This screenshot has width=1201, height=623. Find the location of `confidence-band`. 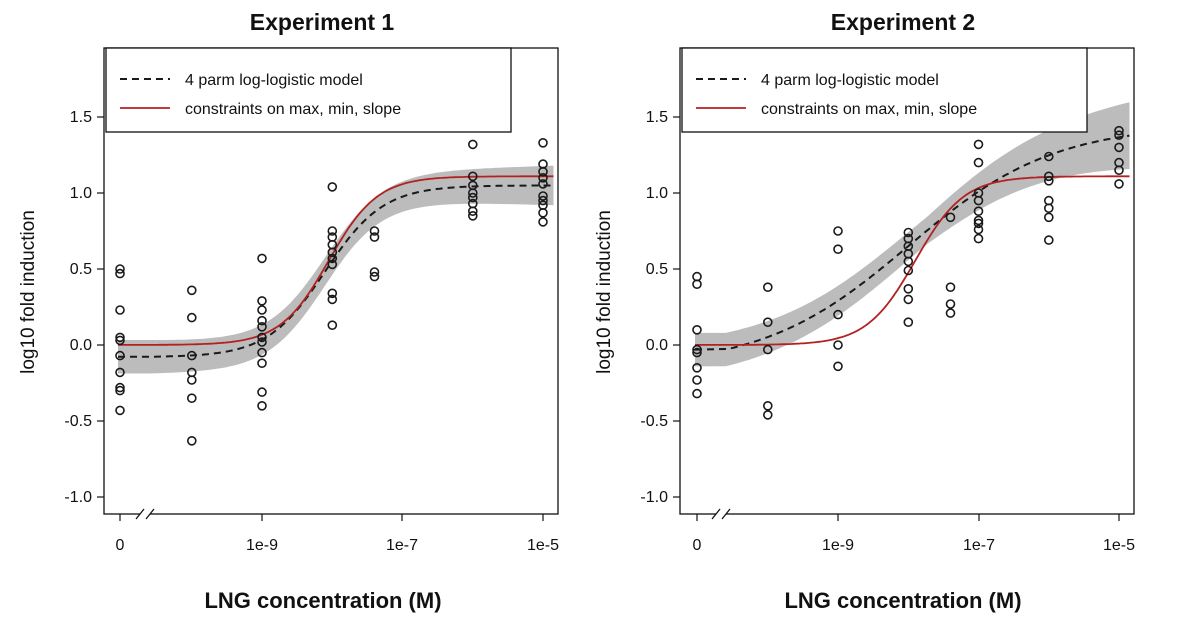

confidence-band is located at coordinates (336, 269).